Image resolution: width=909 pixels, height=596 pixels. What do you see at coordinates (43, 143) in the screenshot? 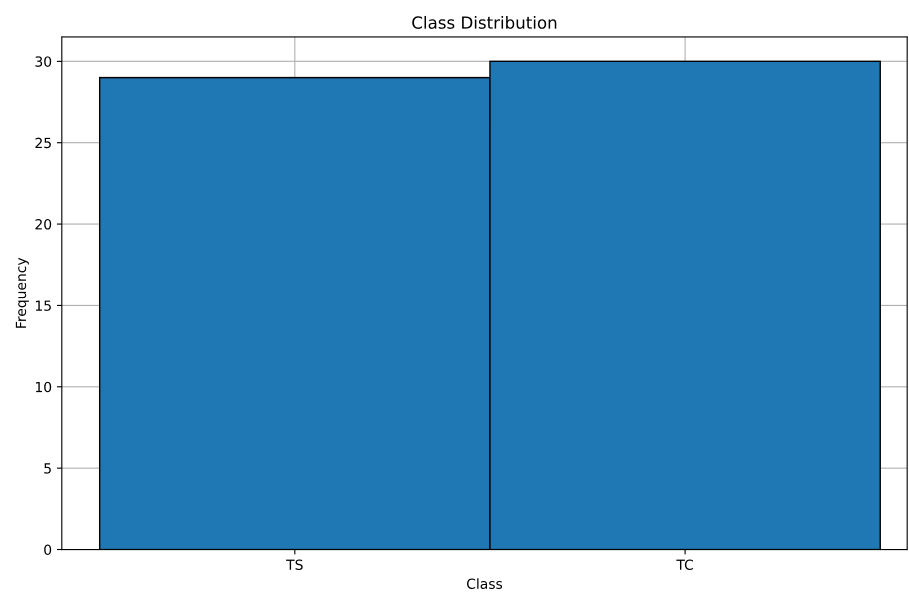
I see `y-tick-label: 25` at bounding box center [43, 143].